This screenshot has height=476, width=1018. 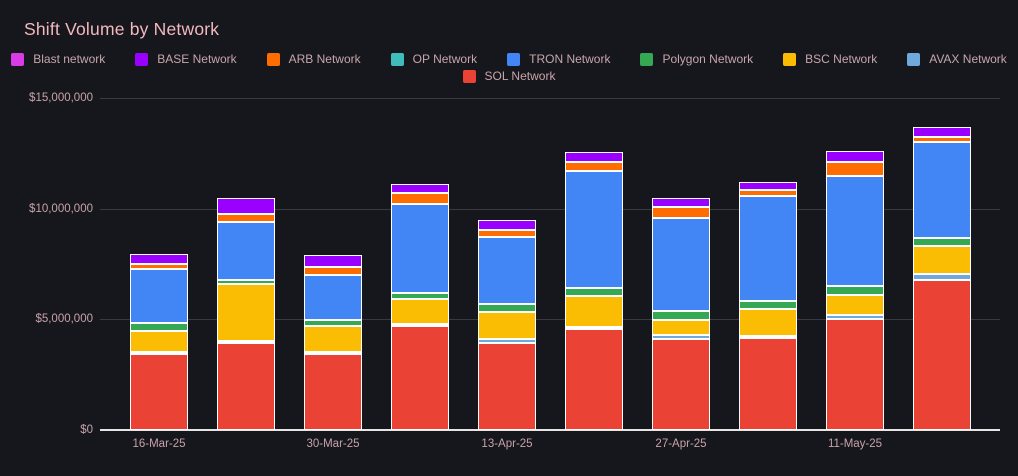 What do you see at coordinates (830, 59) in the screenshot?
I see `legend-item-bsc-network: BSC Network` at bounding box center [830, 59].